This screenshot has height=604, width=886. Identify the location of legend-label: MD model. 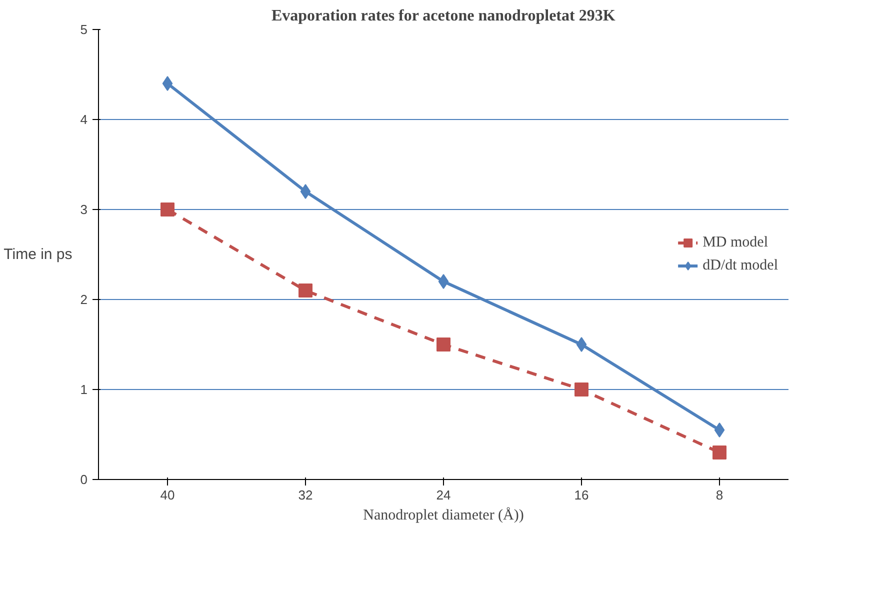
(735, 242).